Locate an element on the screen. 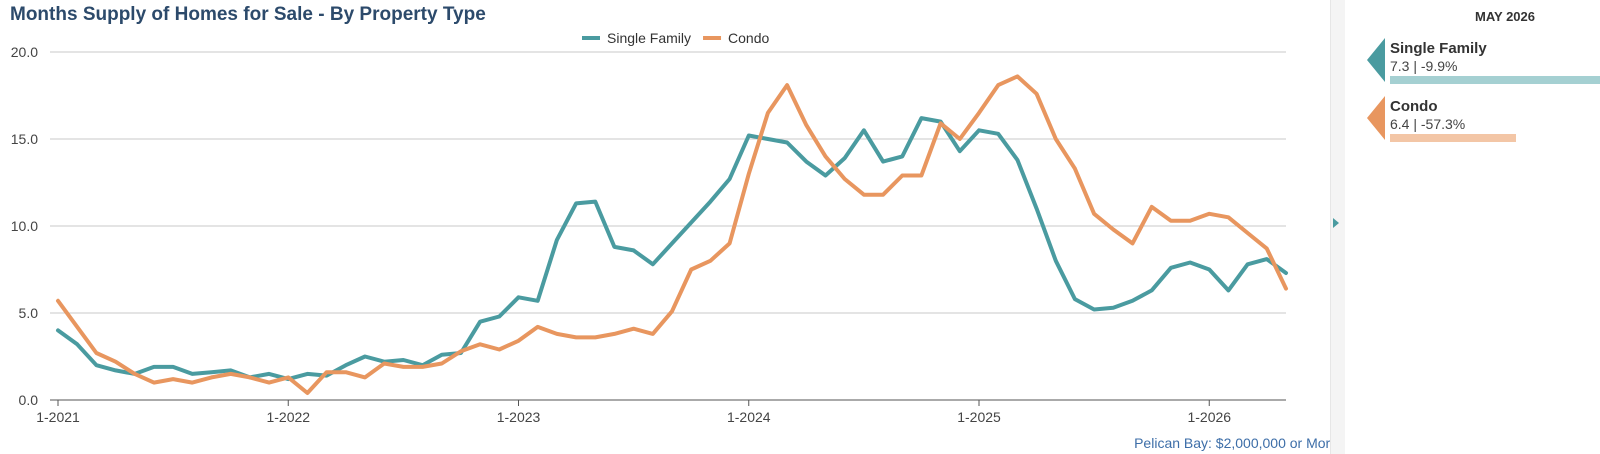  panel-period: MAY 2026 is located at coordinates (1505, 16).